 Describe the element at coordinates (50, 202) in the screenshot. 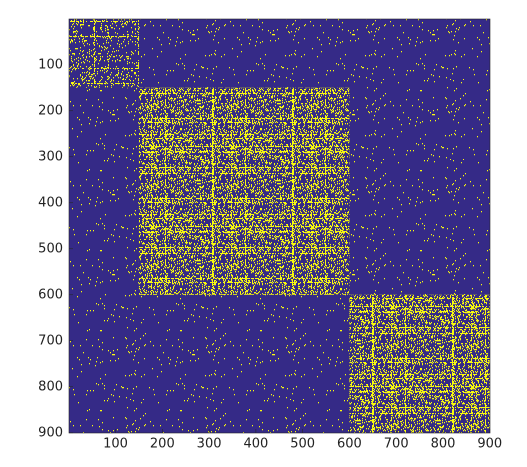

I see `y-tick-label: 400` at that location.